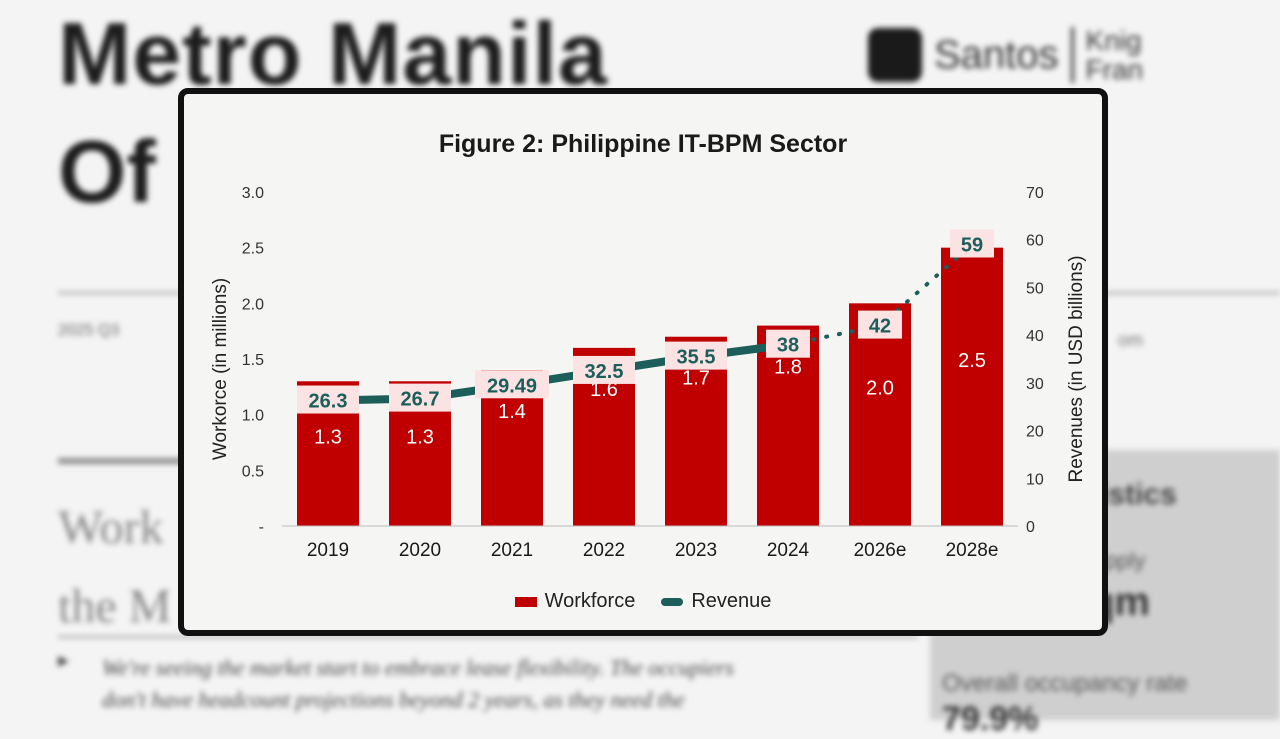 This screenshot has height=739, width=1280. Describe the element at coordinates (604, 390) in the screenshot. I see `bar-value-label: 1.6` at that location.